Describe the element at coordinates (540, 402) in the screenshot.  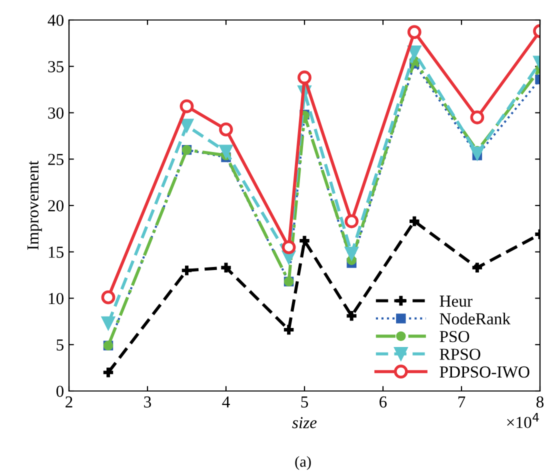
I see `x-tick-label: 8` at that location.